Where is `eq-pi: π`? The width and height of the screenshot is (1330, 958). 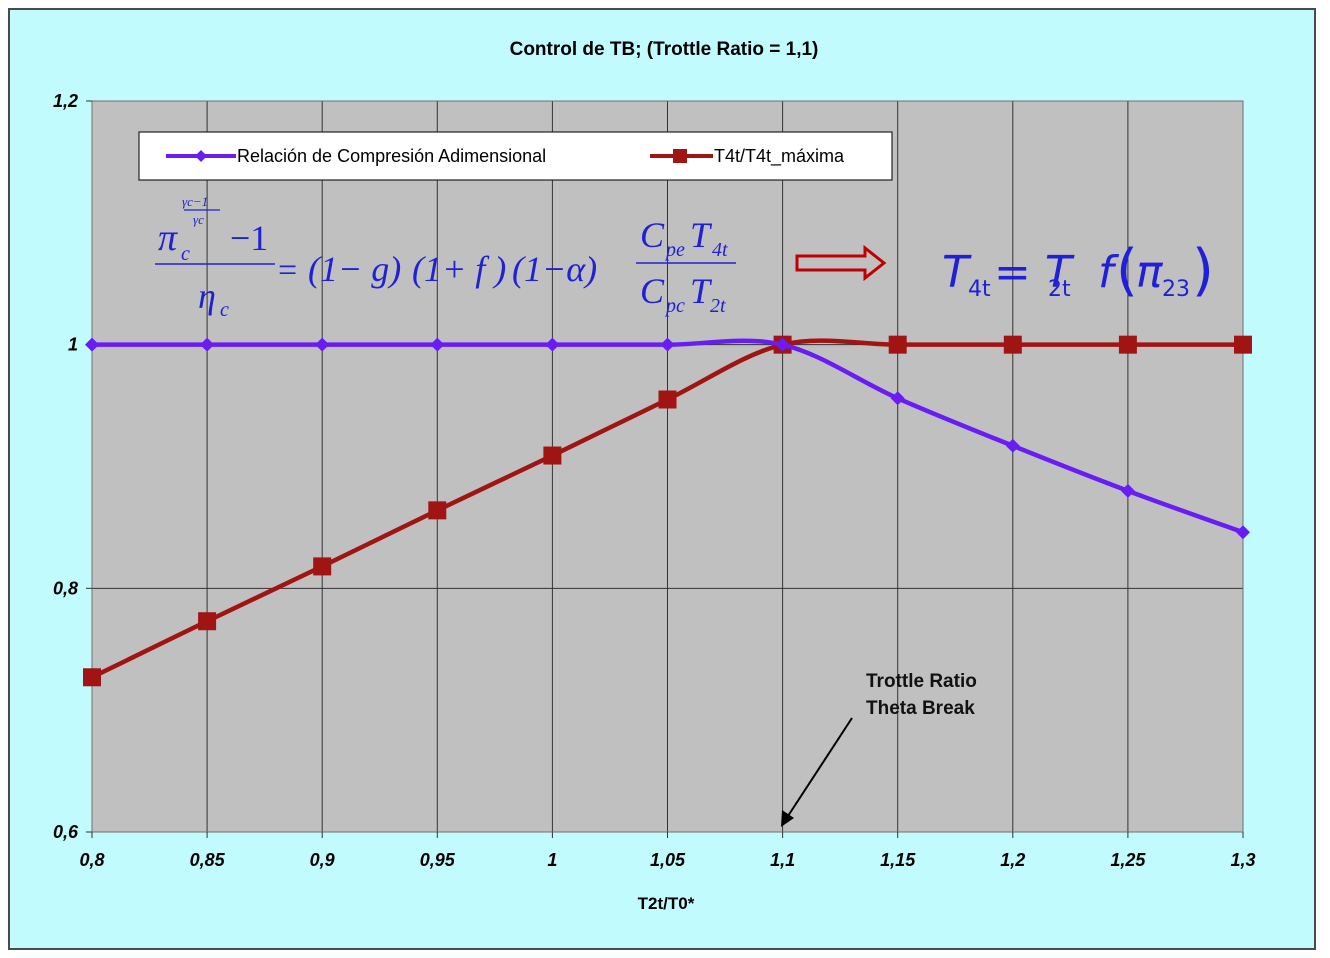
eq-pi: π is located at coordinates (168, 238).